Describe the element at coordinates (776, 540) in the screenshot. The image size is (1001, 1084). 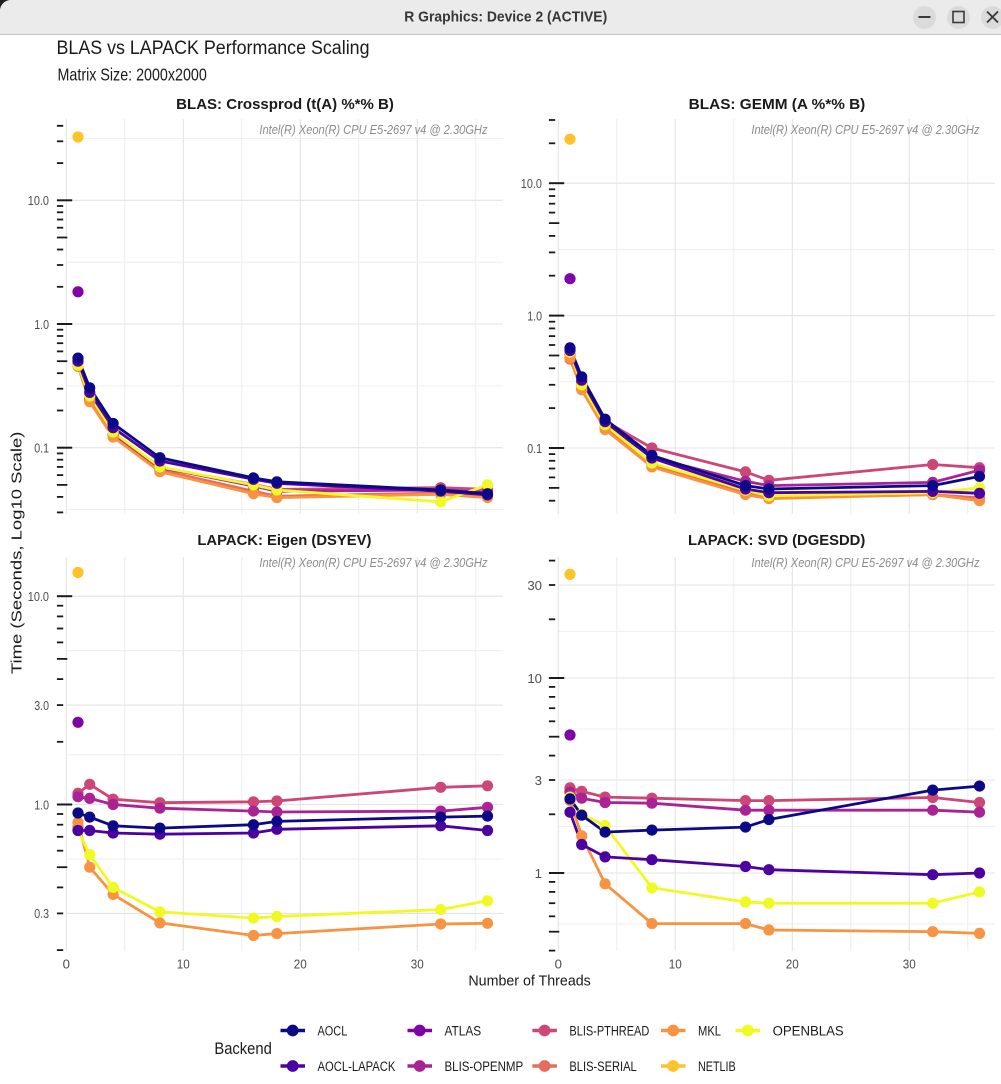
I see `svg-text: LAPACK: SVD (DGESDD)` at that location.